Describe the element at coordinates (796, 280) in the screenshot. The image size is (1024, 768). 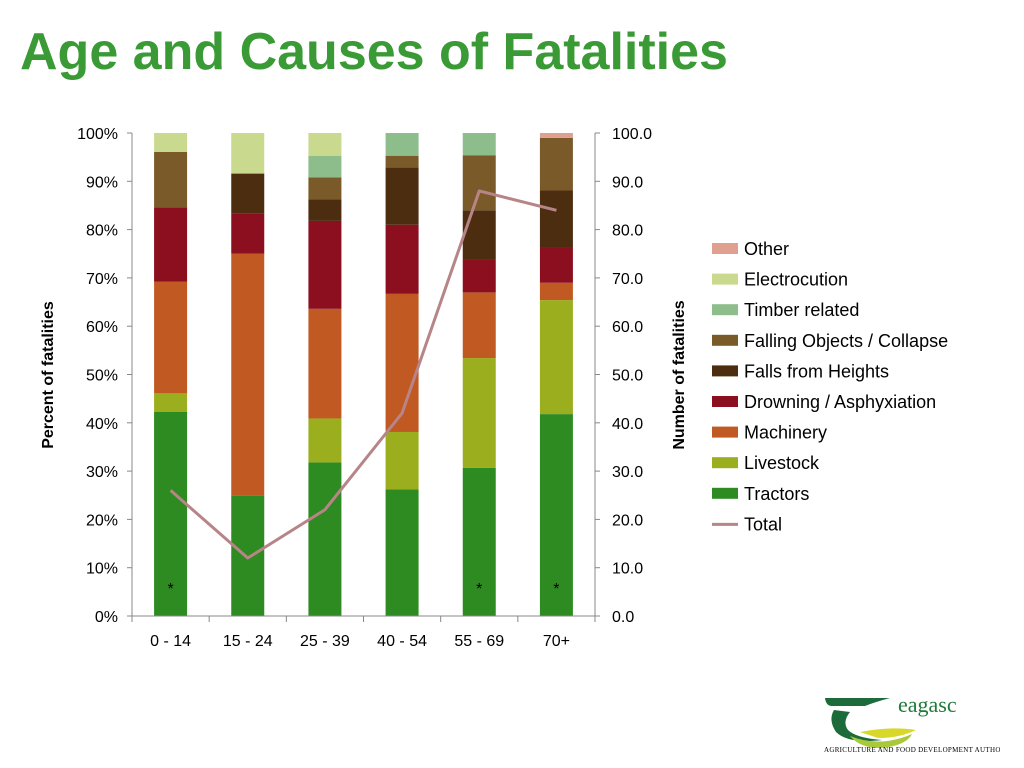
I see `legend-label: Electrocution` at that location.